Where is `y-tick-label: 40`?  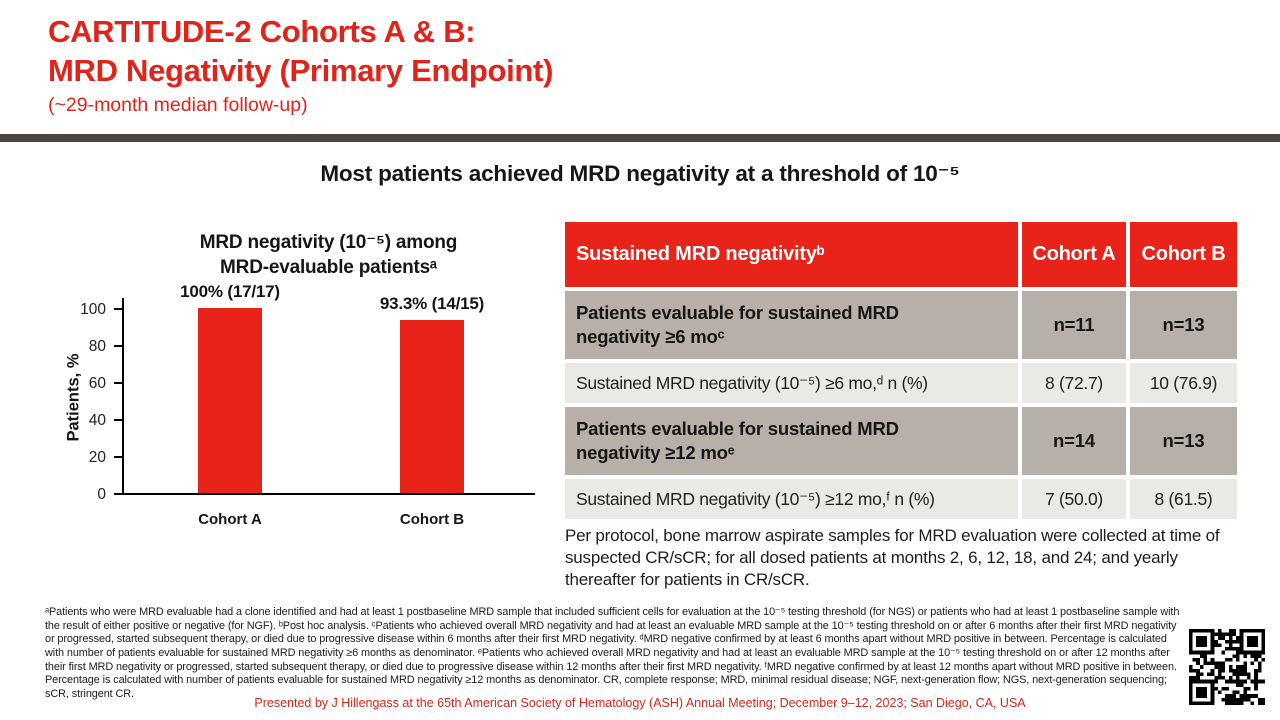
y-tick-label: 40 is located at coordinates (97, 420).